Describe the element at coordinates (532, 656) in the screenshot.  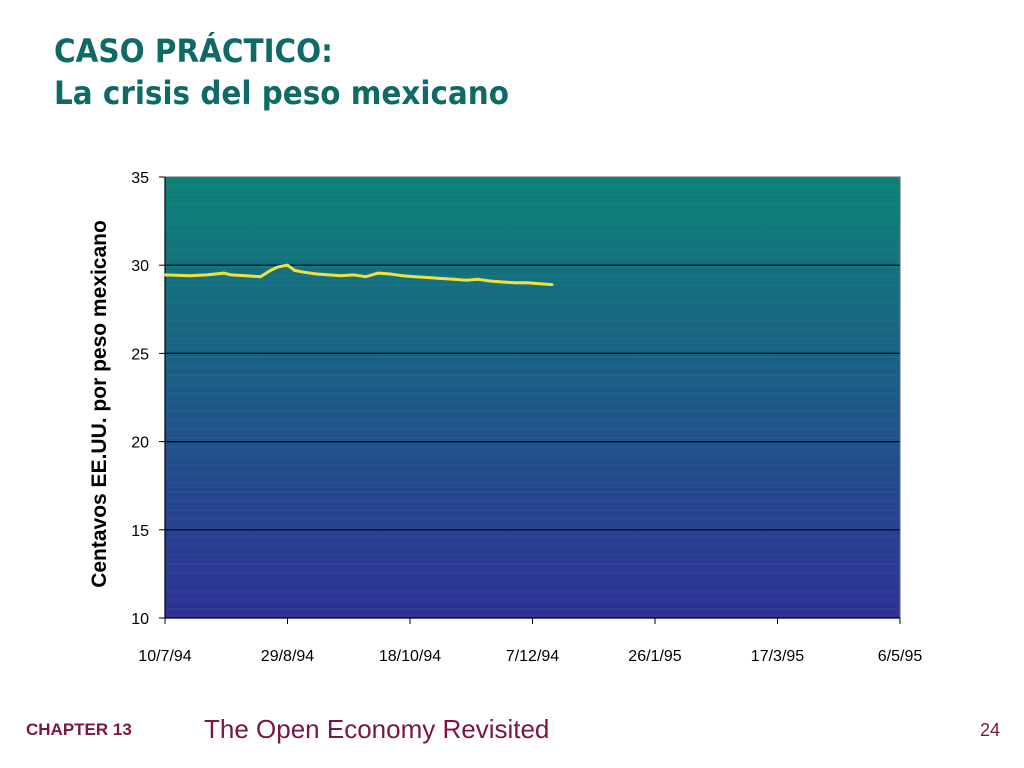
I see `x-tick-label: 7/12/94` at that location.